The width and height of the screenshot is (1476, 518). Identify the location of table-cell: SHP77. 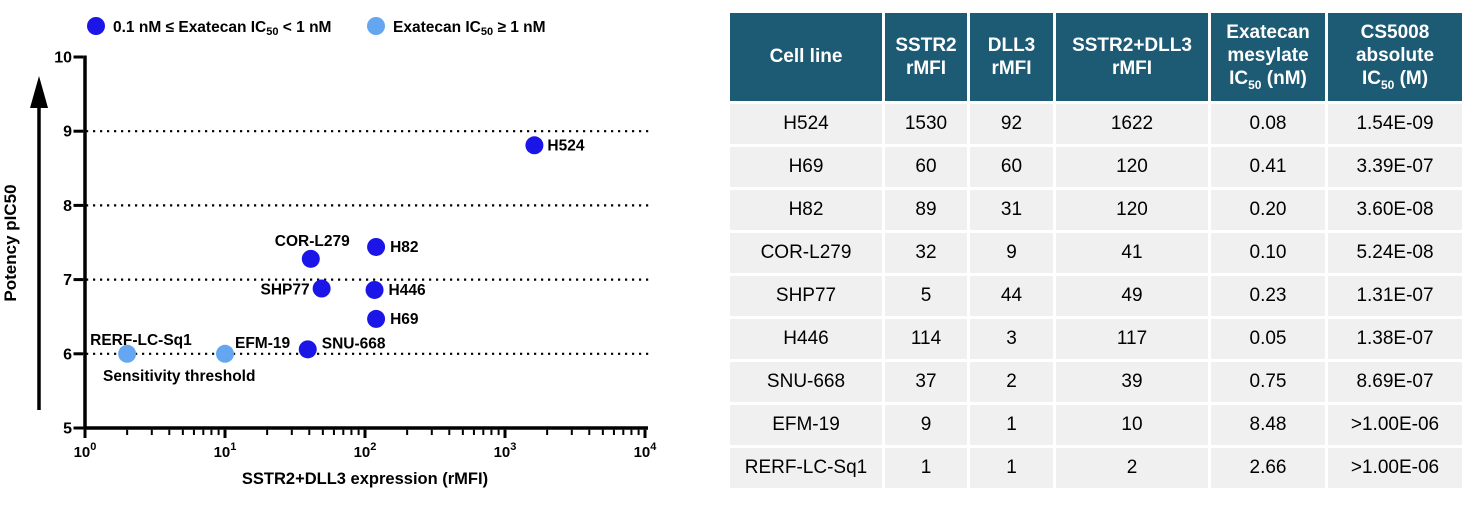
(806, 296).